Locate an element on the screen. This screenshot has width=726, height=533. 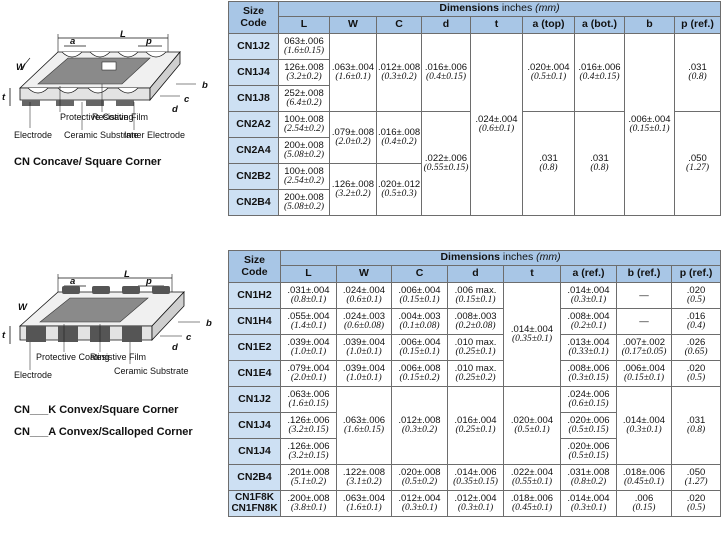
cell-t: .020±.004 (0.5±0.1) is located at coordinates (532, 425).